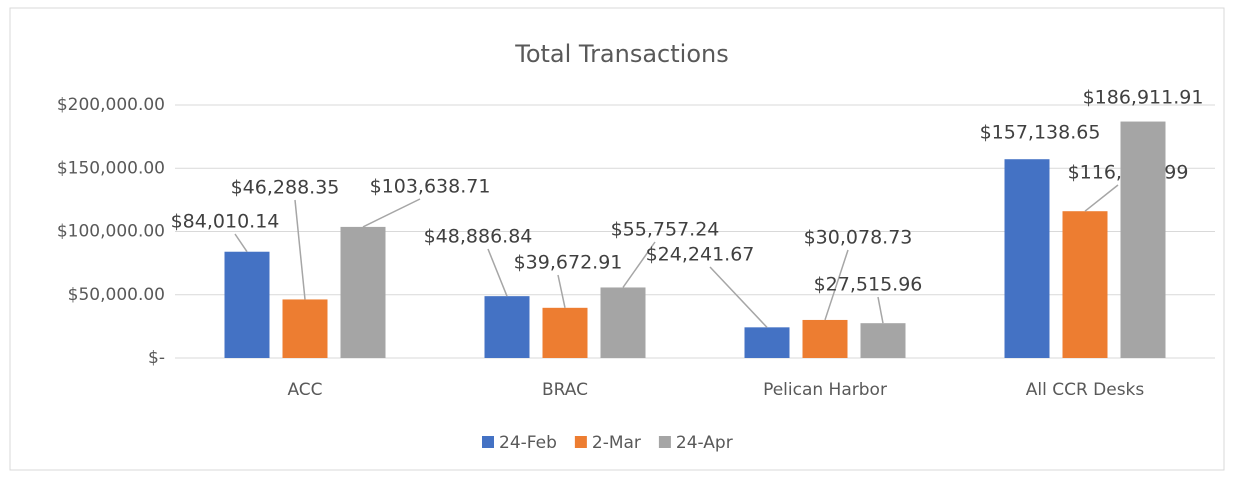 This screenshot has width=1233, height=477. What do you see at coordinates (565, 390) in the screenshot?
I see `x-tick-label: BRAC` at bounding box center [565, 390].